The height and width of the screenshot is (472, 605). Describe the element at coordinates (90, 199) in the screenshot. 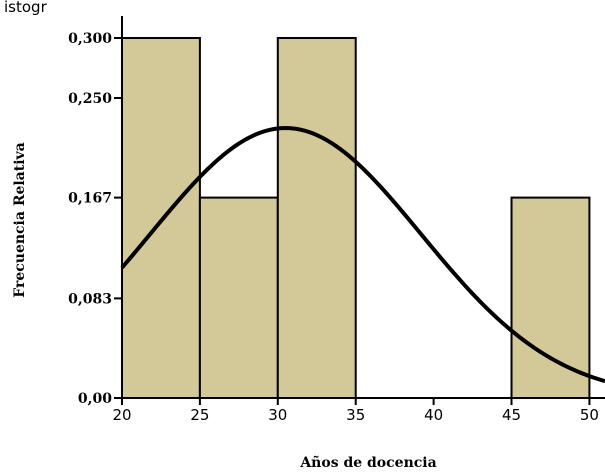

I see `ytick-label: 0,167` at that location.